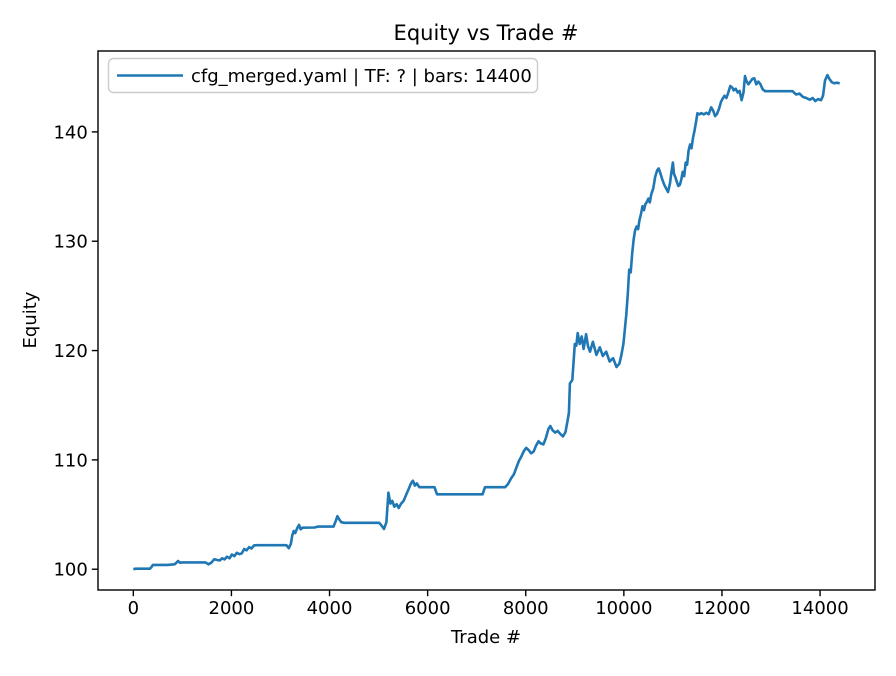  Describe the element at coordinates (428, 608) in the screenshot. I see `x-tick-label: 6000` at that location.